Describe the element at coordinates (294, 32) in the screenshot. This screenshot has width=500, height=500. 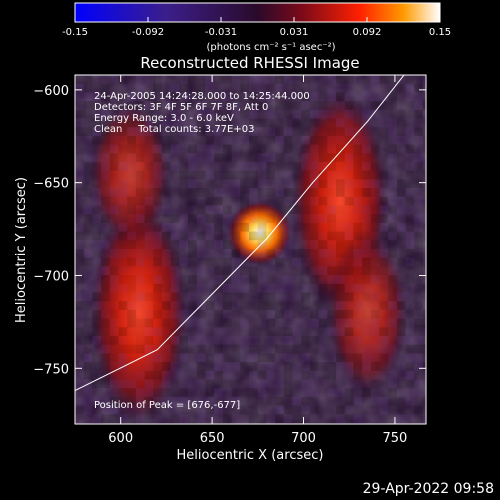
I see `colorbar-tick-label: 0.031` at that location.